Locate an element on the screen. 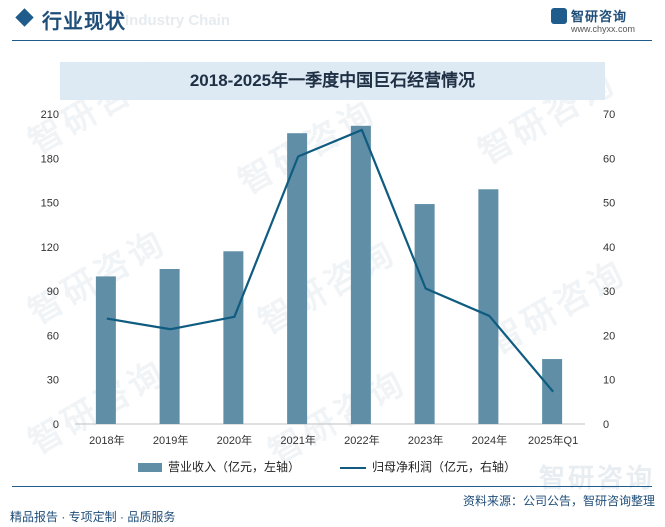 Image resolution: width=665 pixels, height=527 pixels. legend-bar-swatch is located at coordinates (150, 468).